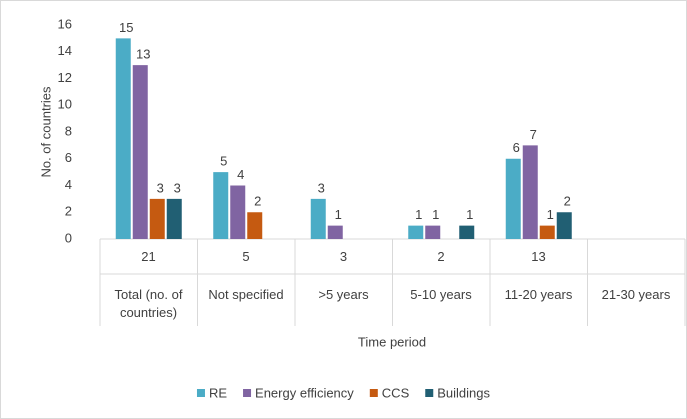 The image size is (687, 419). I want to click on x-tick-label: 11-20 years, so click(538, 294).